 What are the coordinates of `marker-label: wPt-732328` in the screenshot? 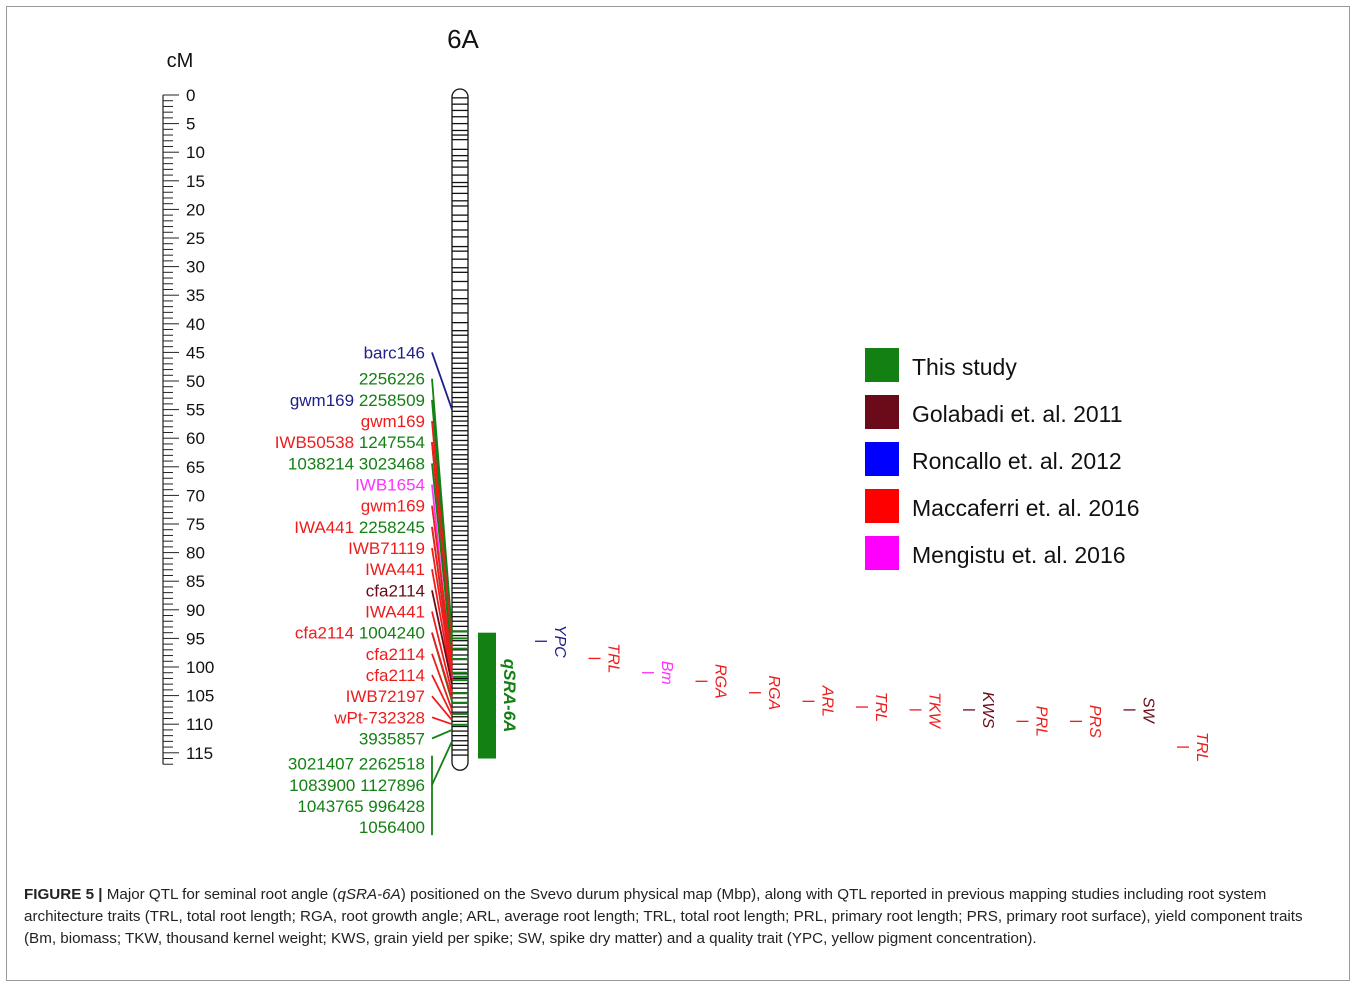 It's located at (379, 717).